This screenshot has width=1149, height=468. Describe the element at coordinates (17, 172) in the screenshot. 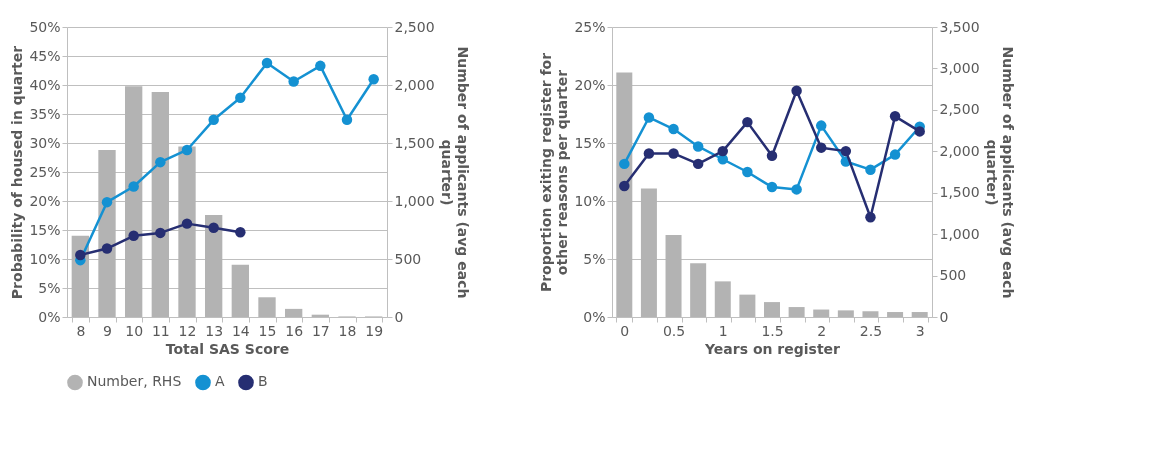

I see `y-axis-title: Probability of housed in quarter` at that location.